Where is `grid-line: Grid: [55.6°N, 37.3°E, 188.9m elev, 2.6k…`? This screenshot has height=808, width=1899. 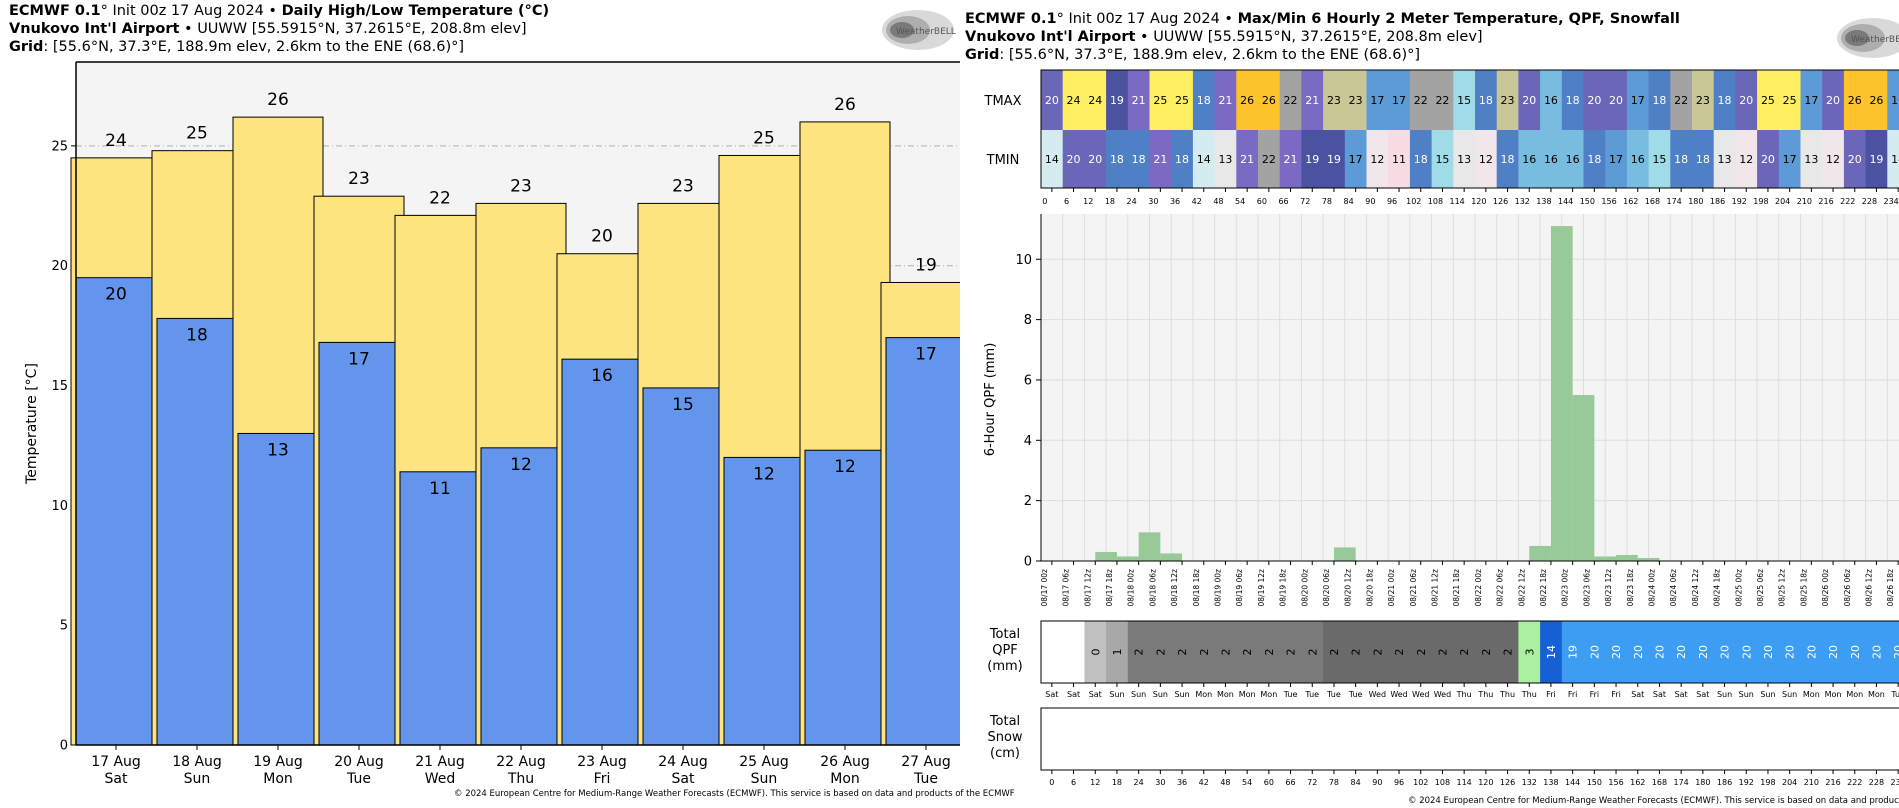 grid-line: Grid: [55.6°N, 37.3°E, 188.9m elev, 2.6k… is located at coordinates (236, 47).